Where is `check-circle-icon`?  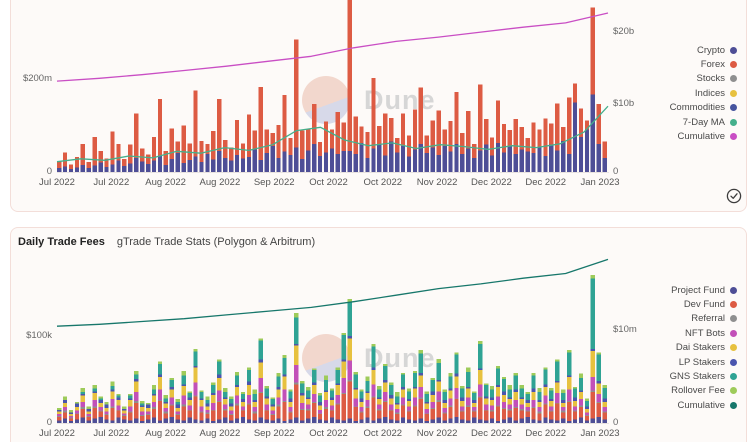 check-circle-icon is located at coordinates (734, 196).